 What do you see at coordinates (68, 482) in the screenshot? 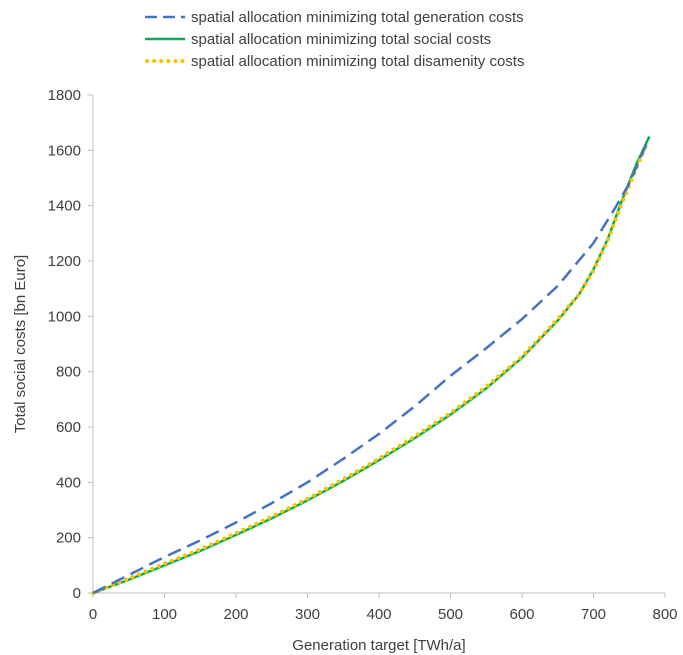
I see `y-tick-label: 400` at bounding box center [68, 482].